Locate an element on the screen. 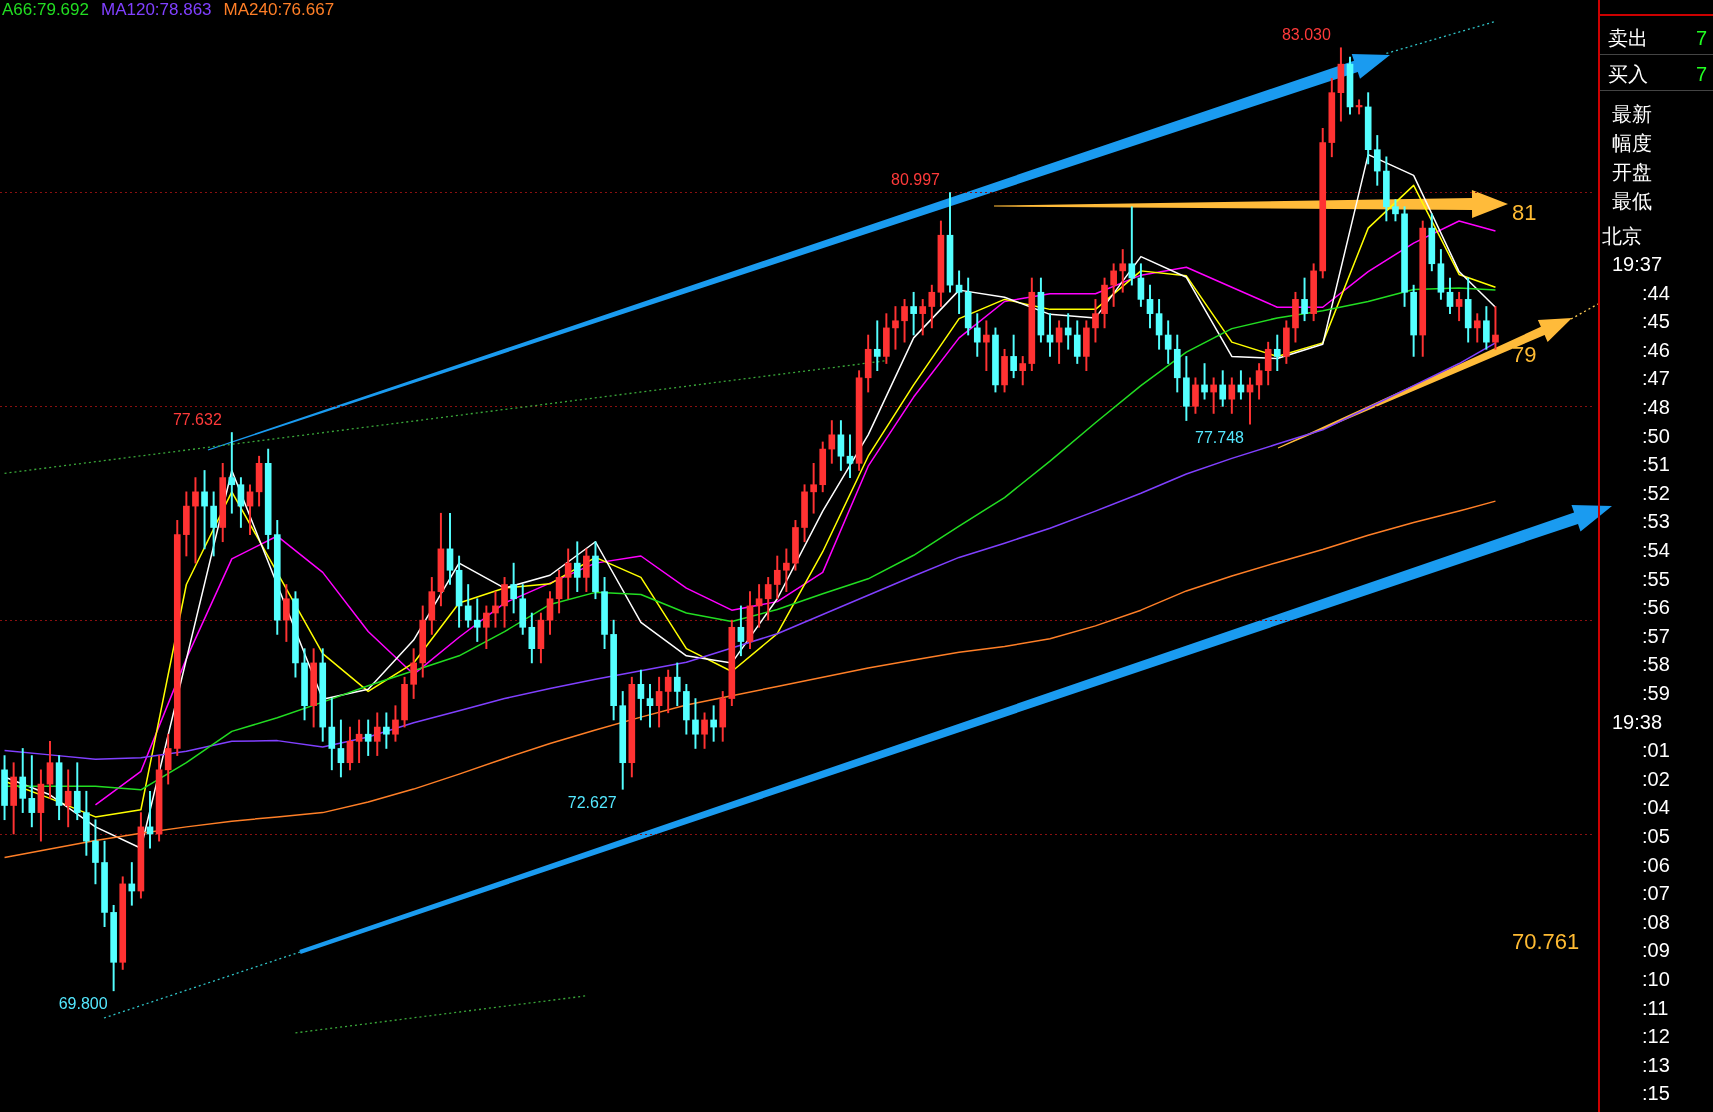 Image resolution: width=1713 pixels, height=1112 pixels. text: :54 is located at coordinates (1656, 550).